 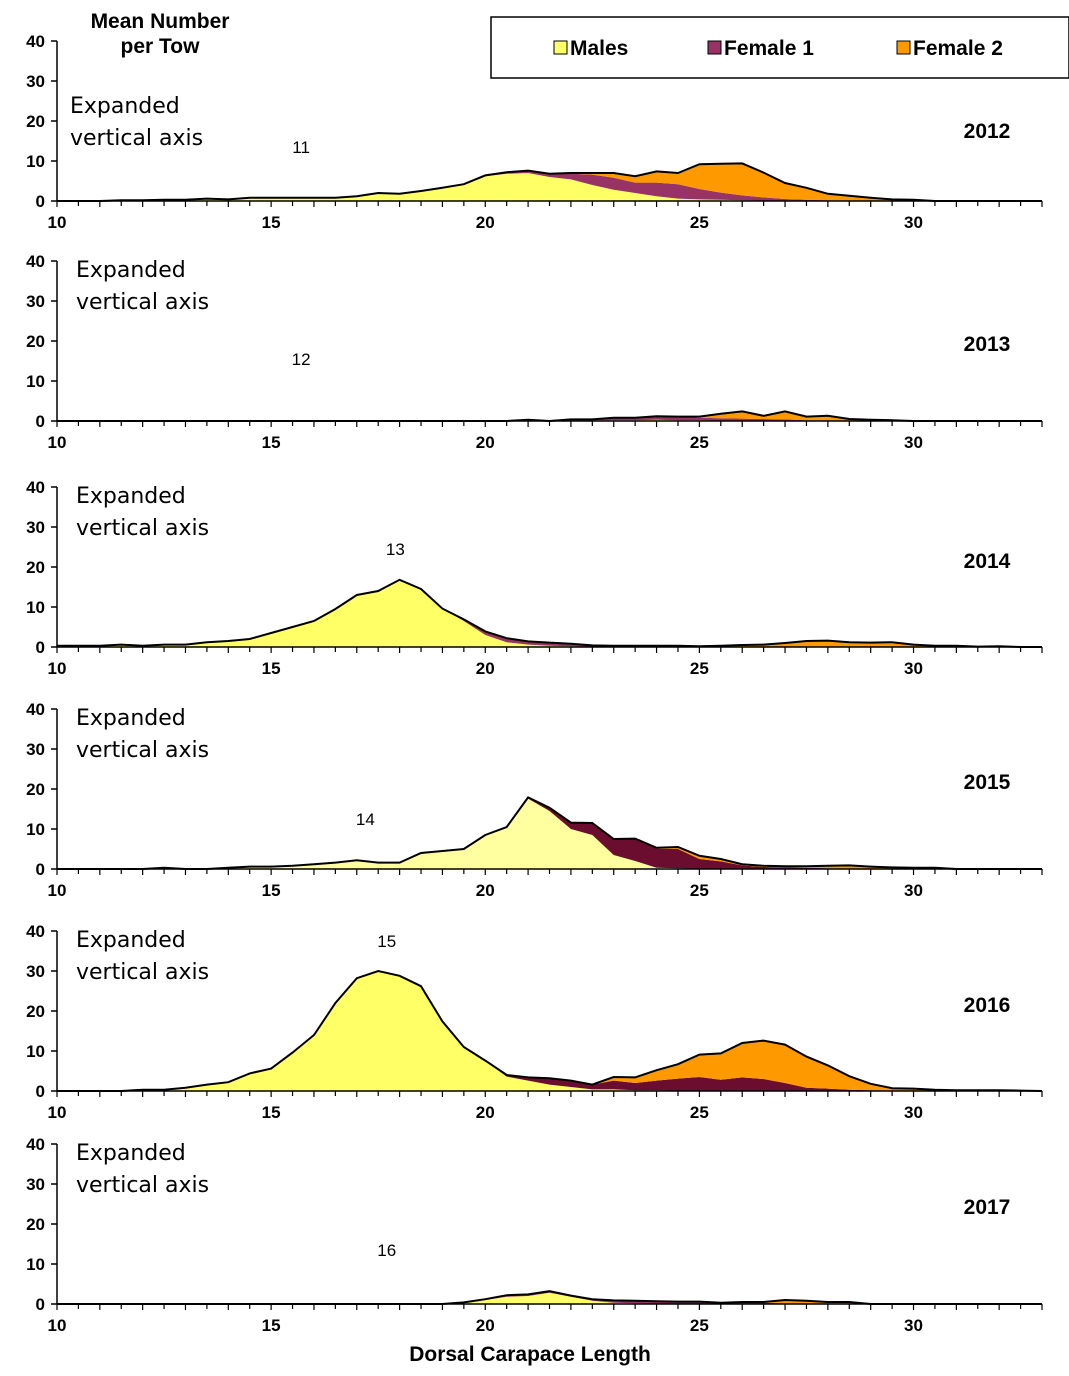 I want to click on panel-note-line-1-2014: Expanded, so click(x=131, y=496).